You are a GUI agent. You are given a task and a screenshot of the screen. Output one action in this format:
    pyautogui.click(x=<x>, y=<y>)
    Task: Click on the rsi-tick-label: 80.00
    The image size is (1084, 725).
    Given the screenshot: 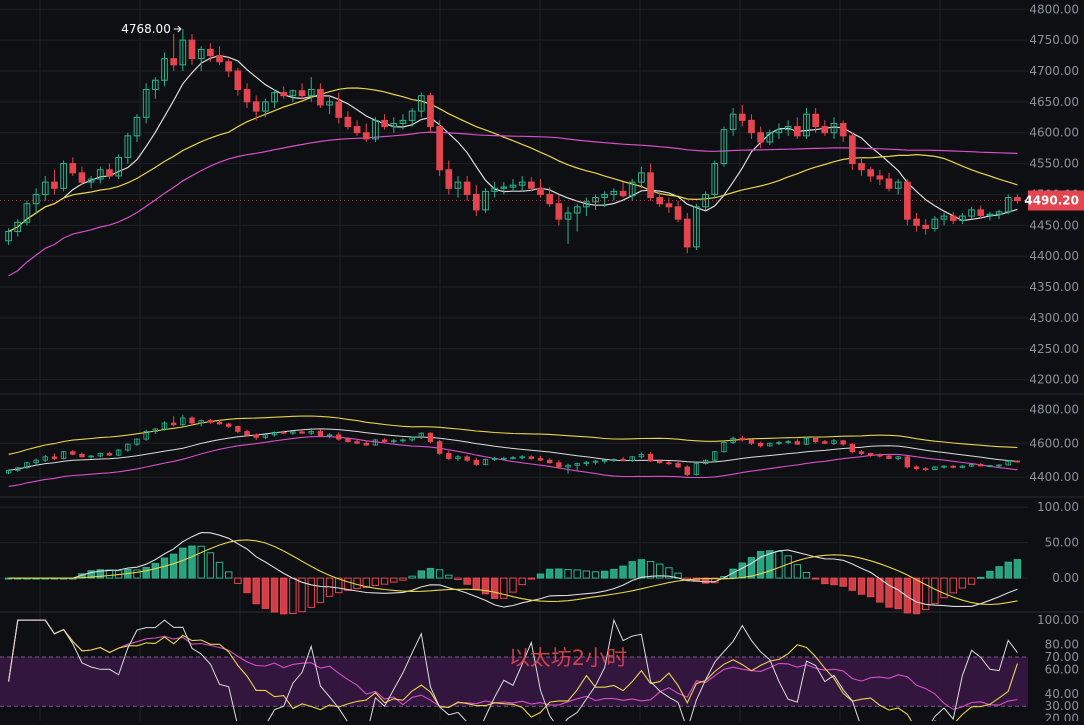 What is the action you would take?
    pyautogui.click(x=1062, y=645)
    